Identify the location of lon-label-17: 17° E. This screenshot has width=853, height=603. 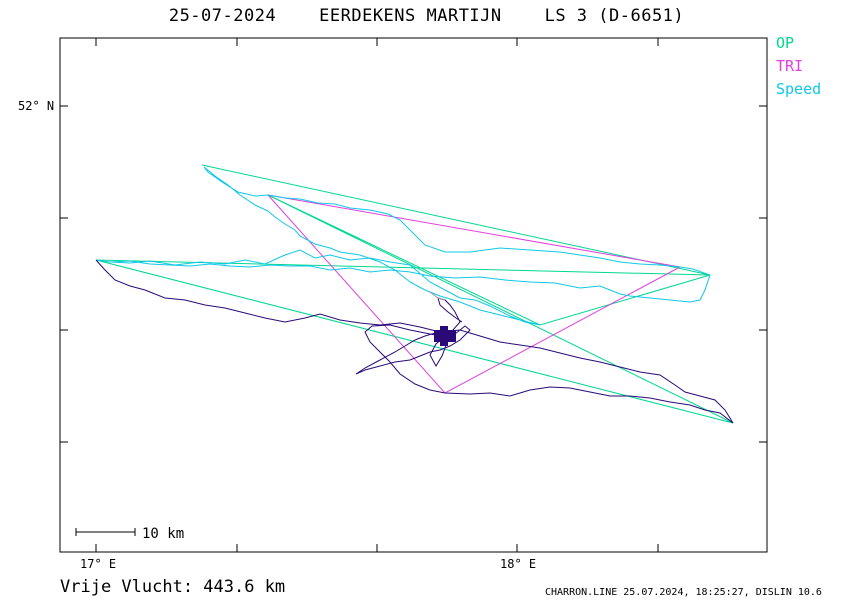
(98, 564).